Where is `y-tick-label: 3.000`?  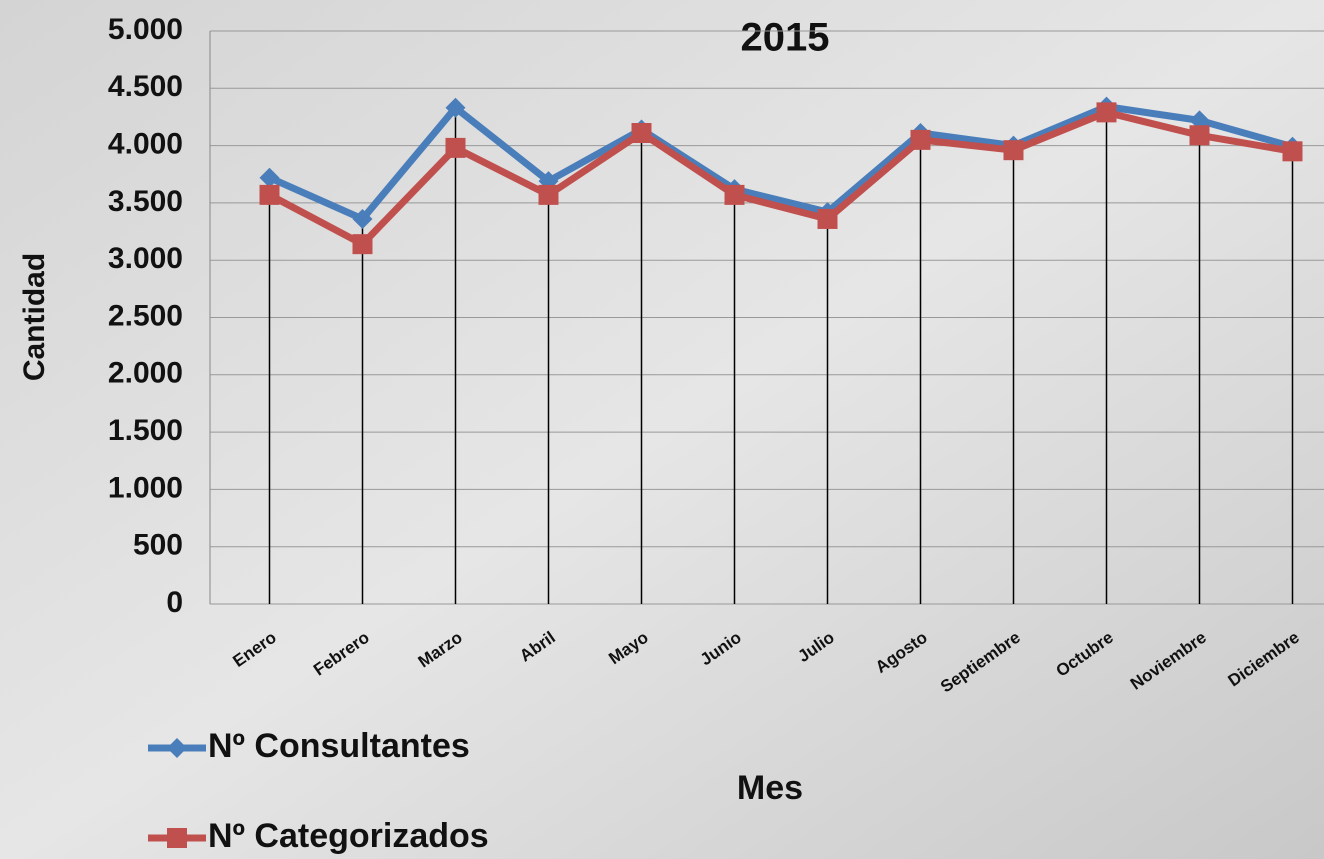 y-tick-label: 3.000 is located at coordinates (145, 258).